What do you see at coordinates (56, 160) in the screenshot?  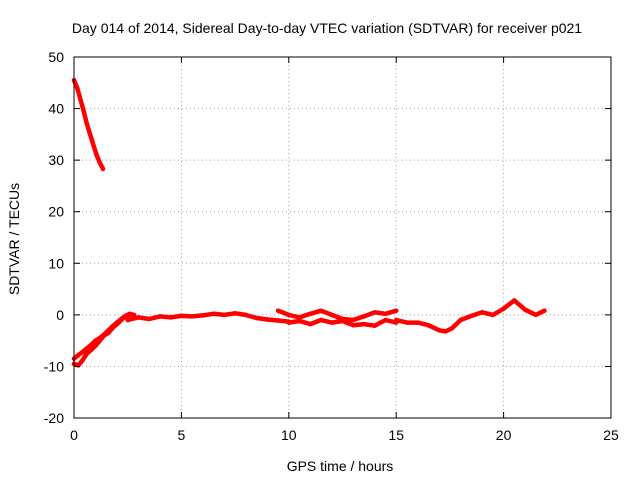 I see `y-tick-label: 30` at bounding box center [56, 160].